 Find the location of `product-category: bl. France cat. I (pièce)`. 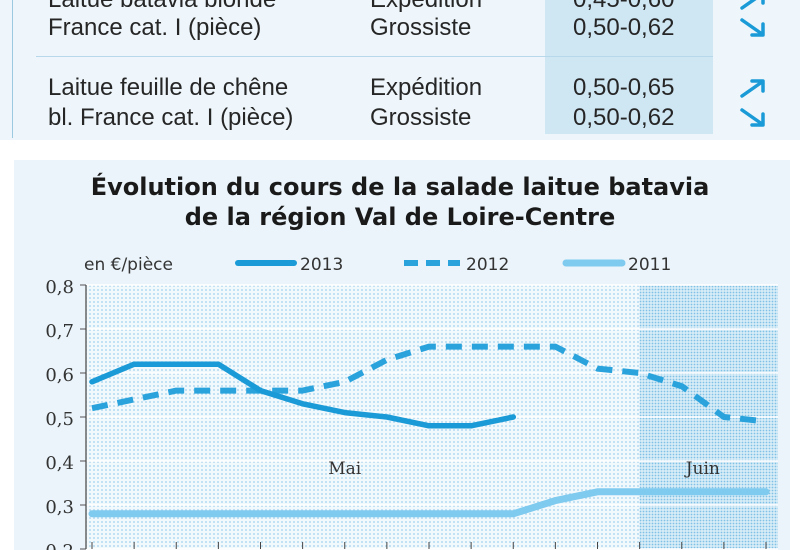

product-category: bl. France cat. I (pièce) is located at coordinates (171, 117).